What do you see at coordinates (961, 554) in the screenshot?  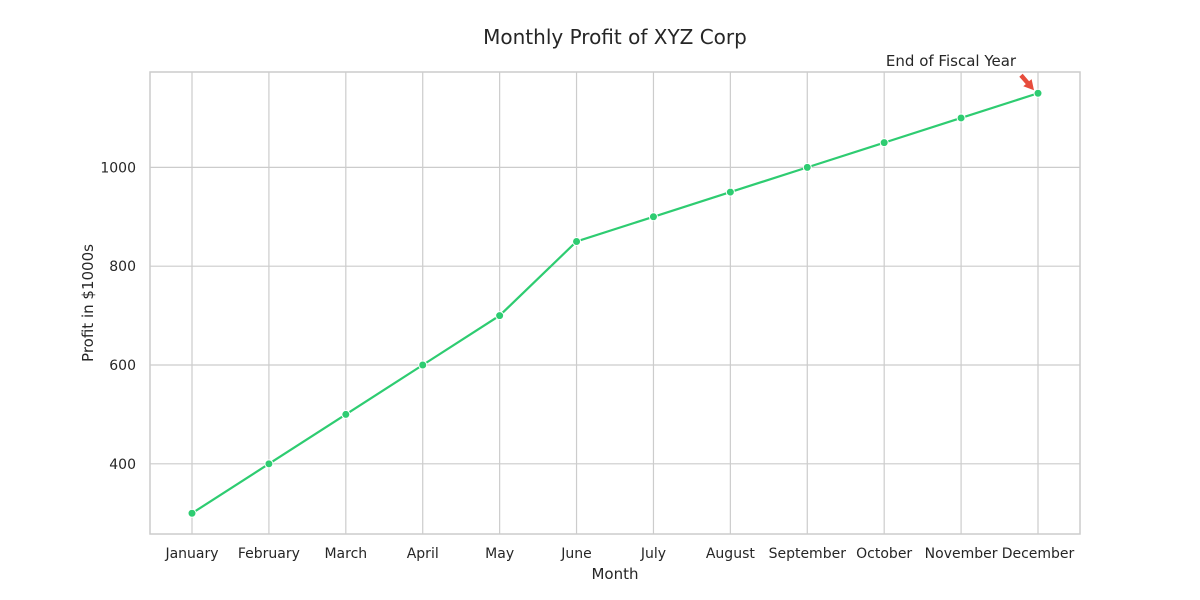 I see `x-tick-label: November` at bounding box center [961, 554].